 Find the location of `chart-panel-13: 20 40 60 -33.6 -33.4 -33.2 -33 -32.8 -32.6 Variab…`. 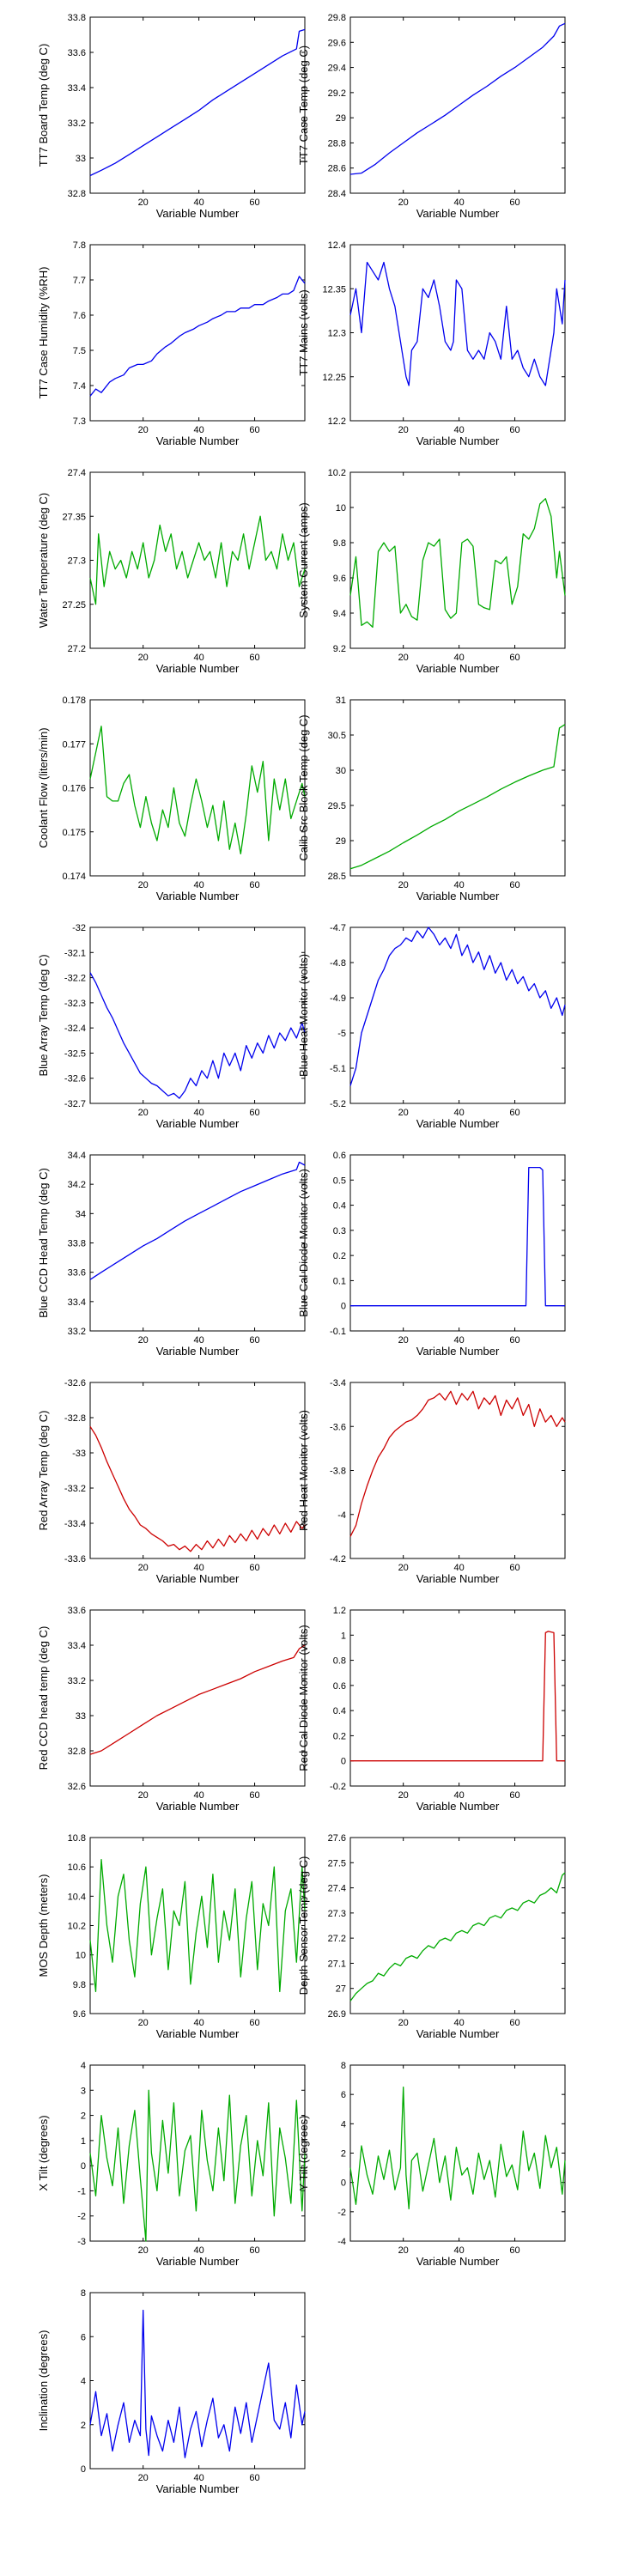

chart-panel-13: 20 40 60 -33.6 -33.4 -33.2 -33 -32.8 -32.6 Variab… is located at coordinates (171, 1481).